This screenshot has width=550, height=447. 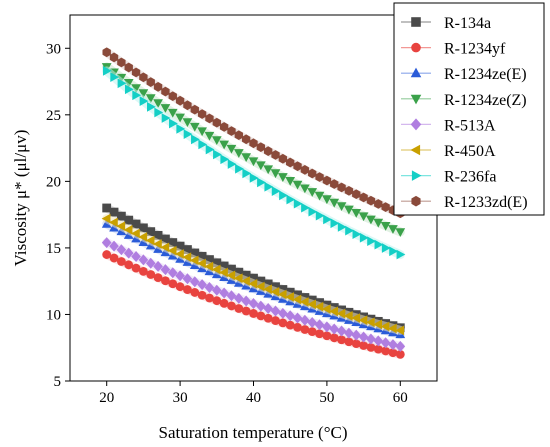 What do you see at coordinates (470, 177) in the screenshot?
I see `legend-label: R-236fa` at bounding box center [470, 177].